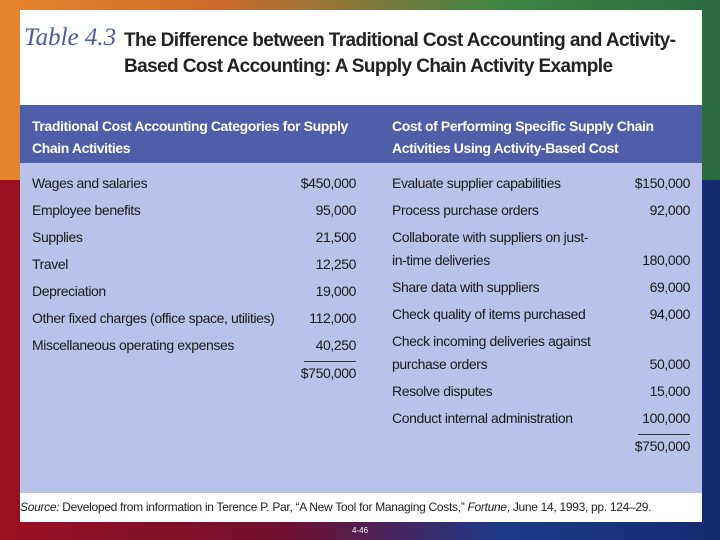 This screenshot has width=720, height=540. What do you see at coordinates (336, 345) in the screenshot?
I see `row-value: 40,250` at bounding box center [336, 345].